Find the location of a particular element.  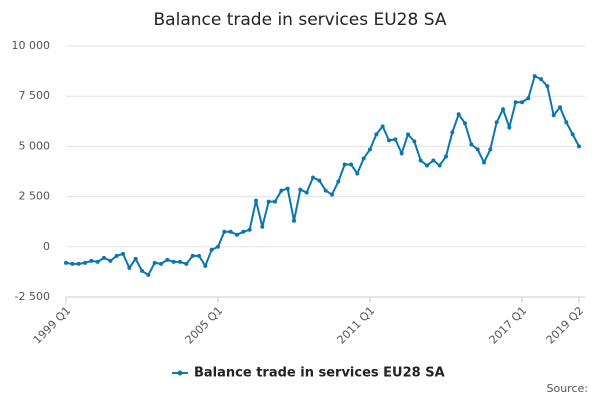

chart-title: Balance trade in services EU28 SA is located at coordinates (300, 20).